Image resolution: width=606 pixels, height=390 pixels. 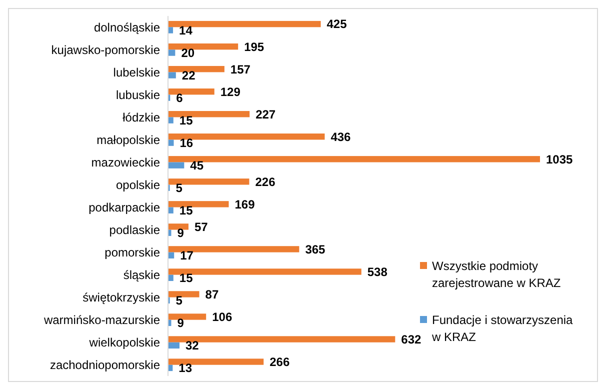 I want to click on y-tick-label: zachodniopomorskie, so click(x=105, y=365).